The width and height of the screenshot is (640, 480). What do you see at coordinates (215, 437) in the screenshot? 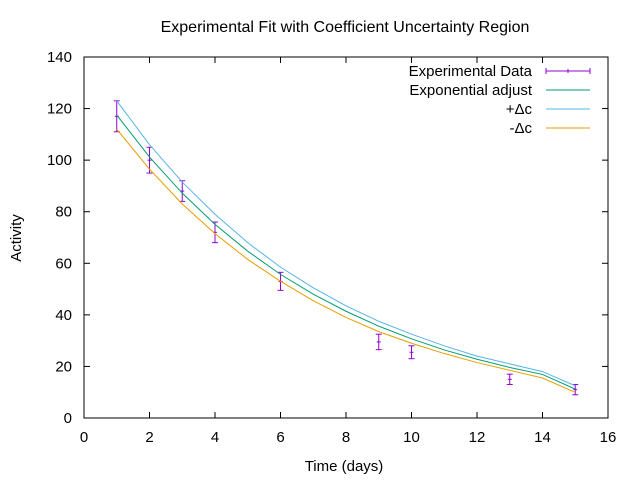
I see `x-tick-label: 4` at bounding box center [215, 437].